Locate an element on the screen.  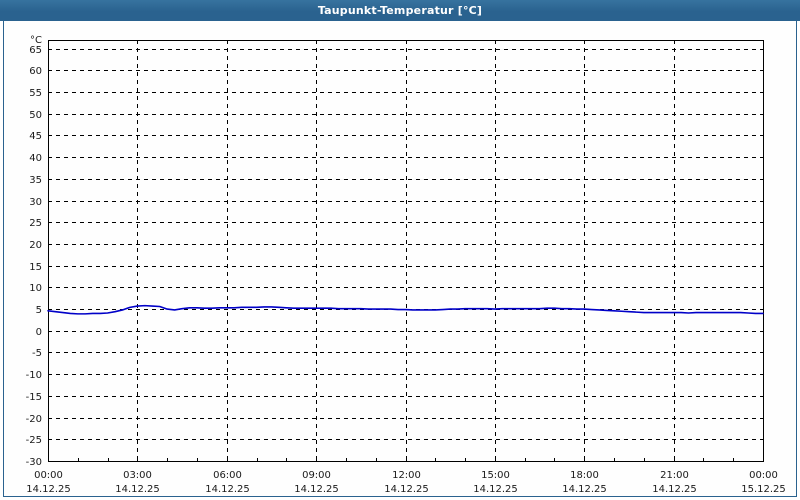
y-axis-tick-label: 20 is located at coordinates (35, 245).